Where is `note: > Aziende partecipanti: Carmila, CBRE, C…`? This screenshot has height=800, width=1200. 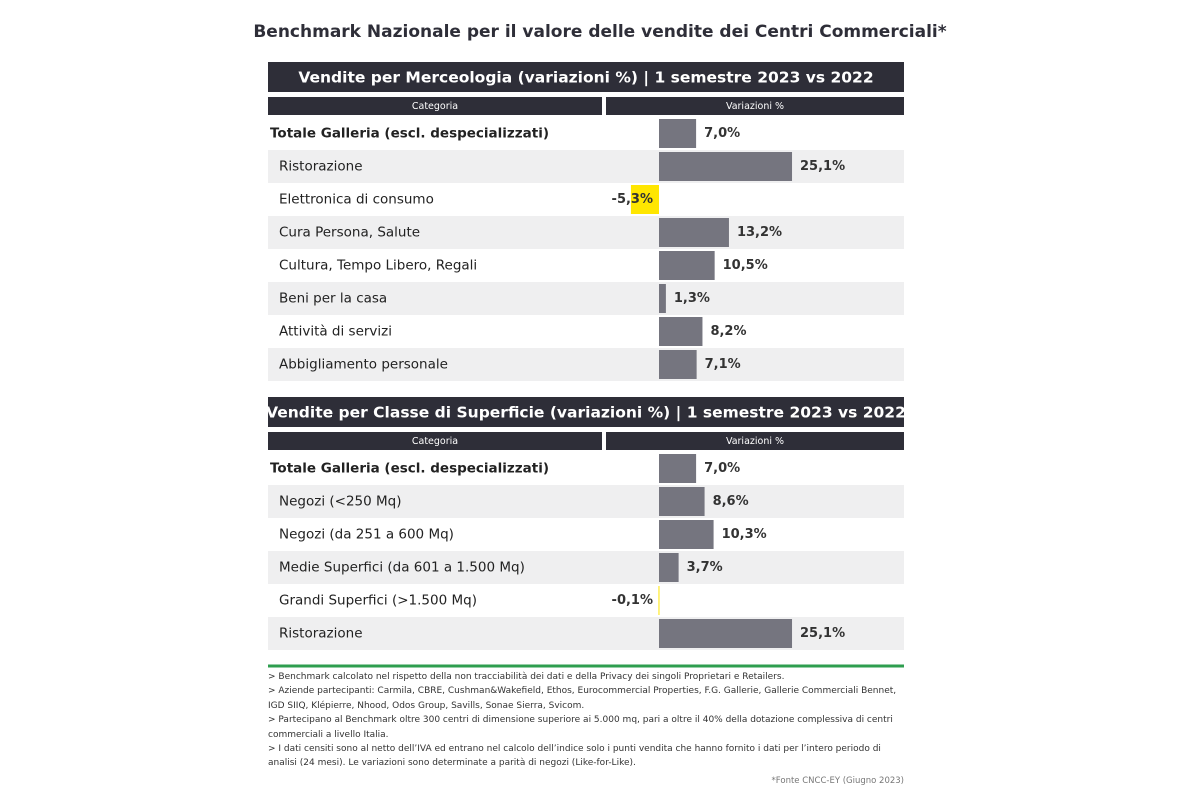 note: > Aziende partecipanti: Carmila, CBRE, C… is located at coordinates (582, 698).